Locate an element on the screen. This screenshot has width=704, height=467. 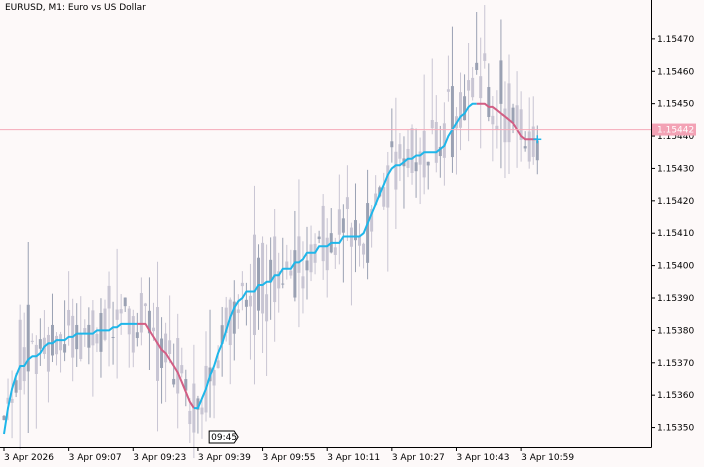
price-tick-label: 1.15470 is located at coordinates (675, 40).